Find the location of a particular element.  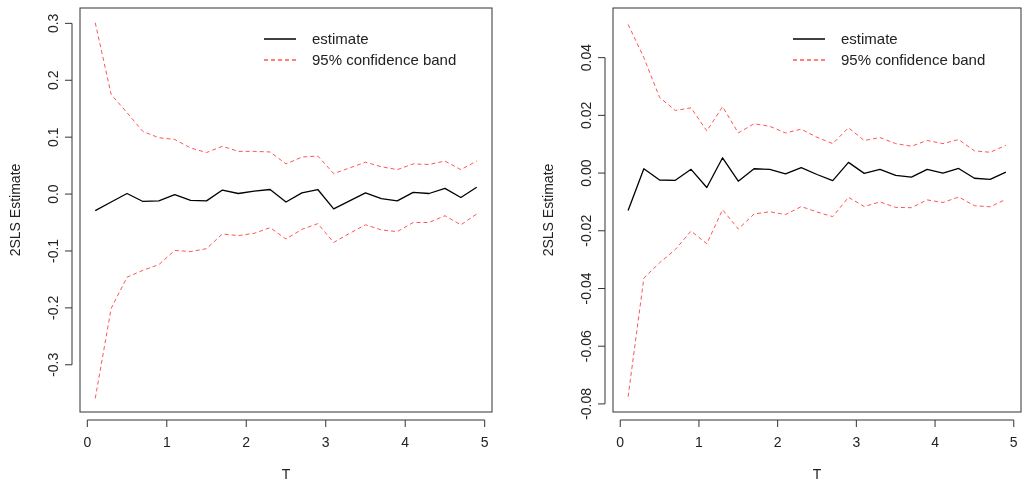

y-tick-label: -0.02 is located at coordinates (586, 230).